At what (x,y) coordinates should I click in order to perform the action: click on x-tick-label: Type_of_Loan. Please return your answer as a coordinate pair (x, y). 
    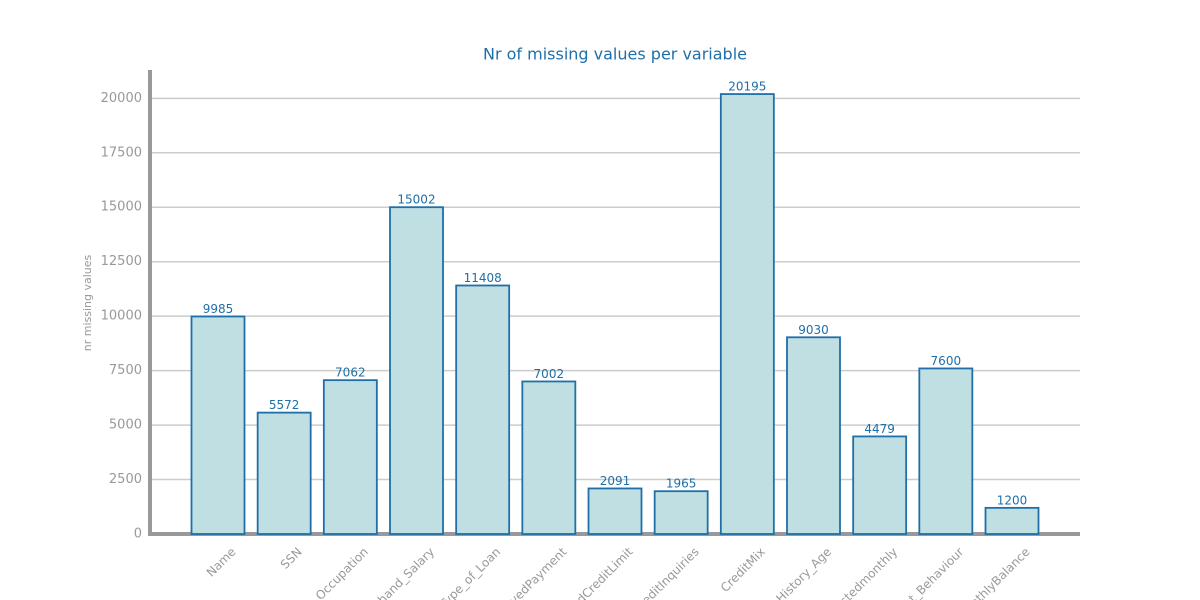
    Looking at the image, I should click on (469, 572).